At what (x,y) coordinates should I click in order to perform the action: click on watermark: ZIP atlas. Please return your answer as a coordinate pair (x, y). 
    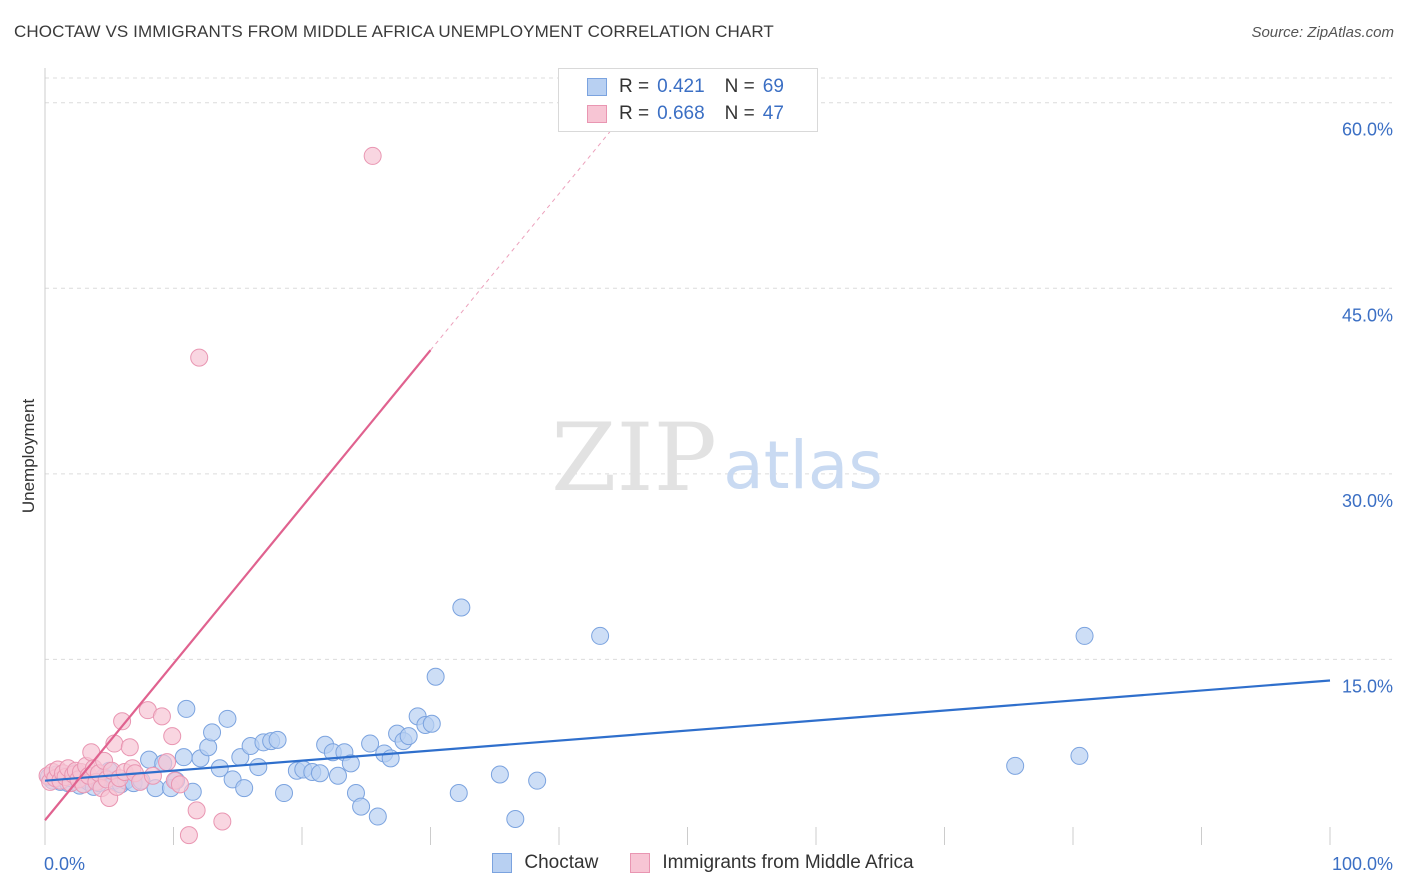
    Looking at the image, I should click on (717, 458).